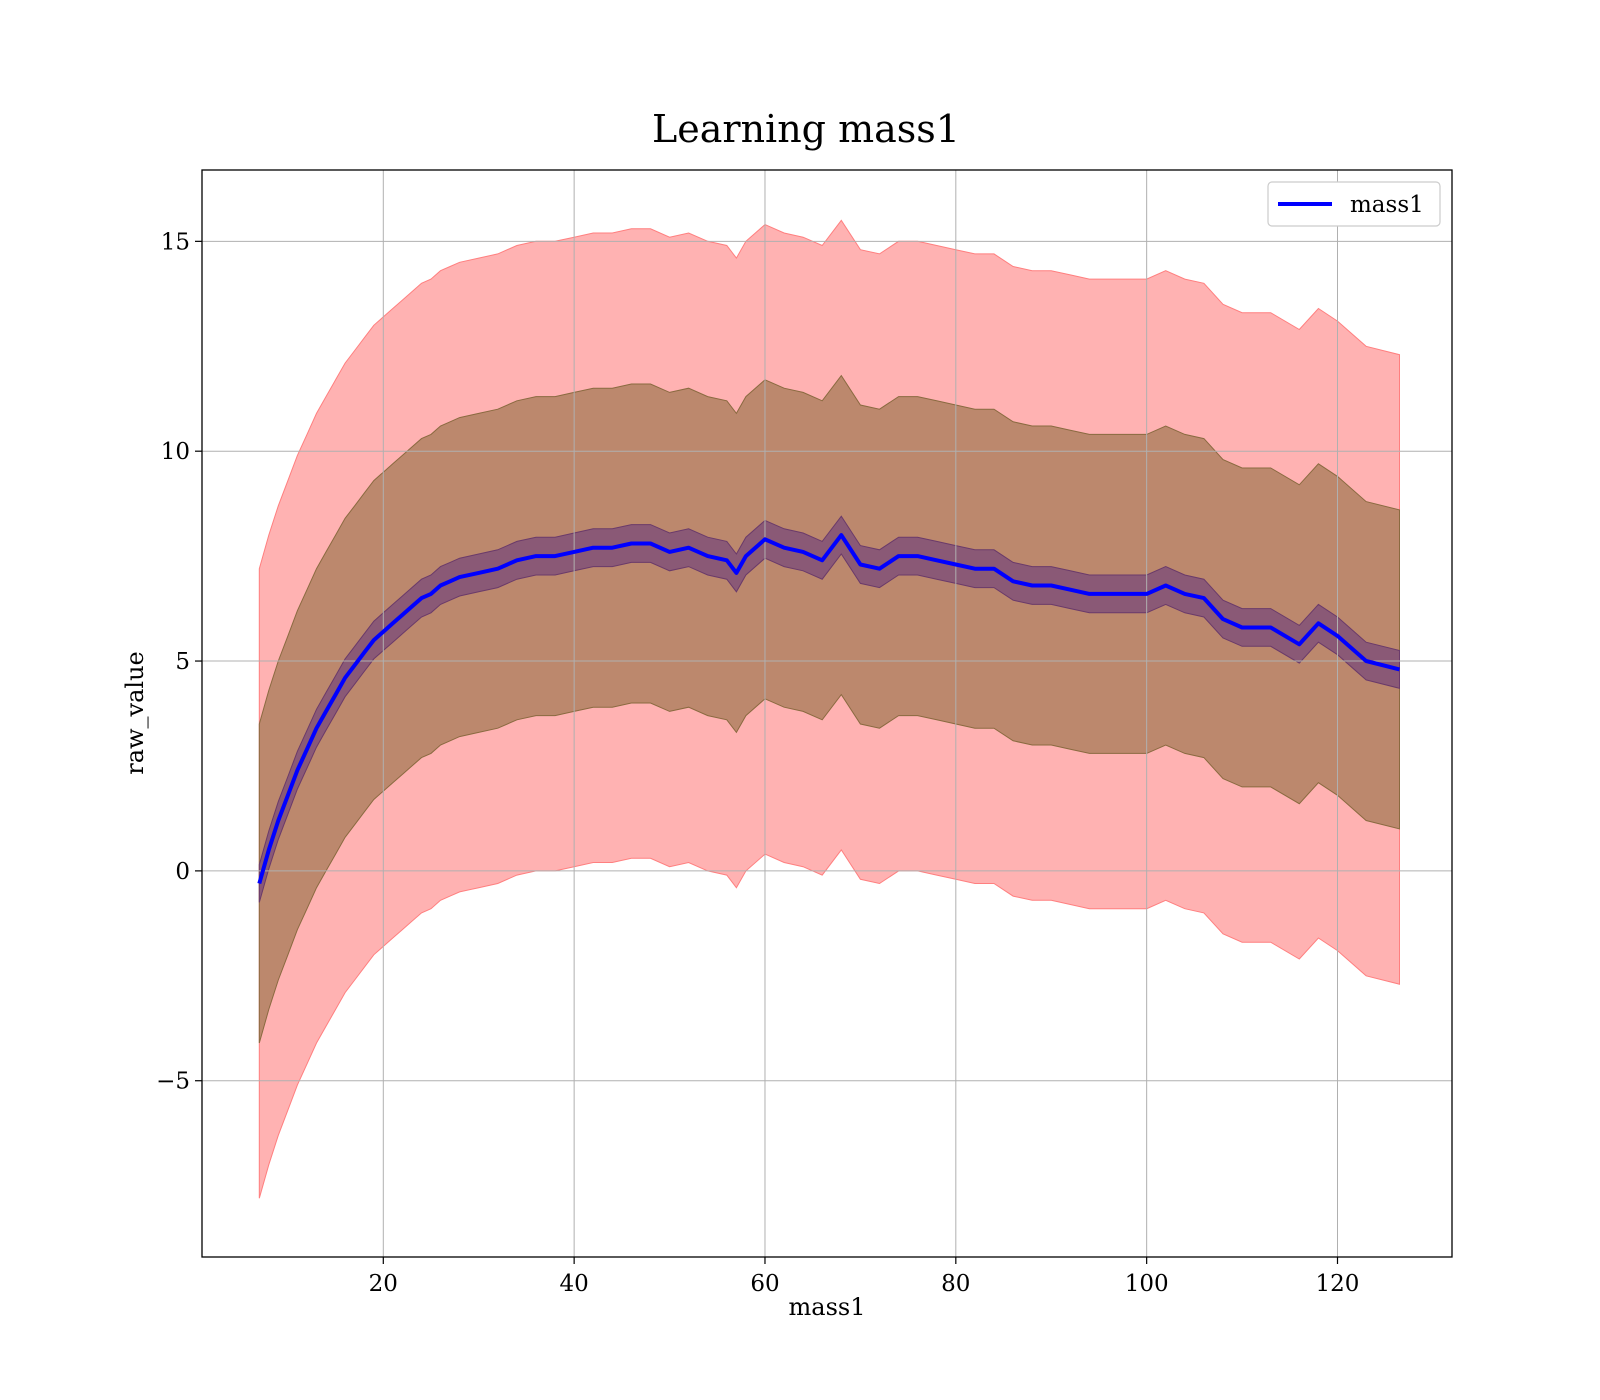  Describe the element at coordinates (182, 662) in the screenshot. I see `y-tick-label: 5` at that location.